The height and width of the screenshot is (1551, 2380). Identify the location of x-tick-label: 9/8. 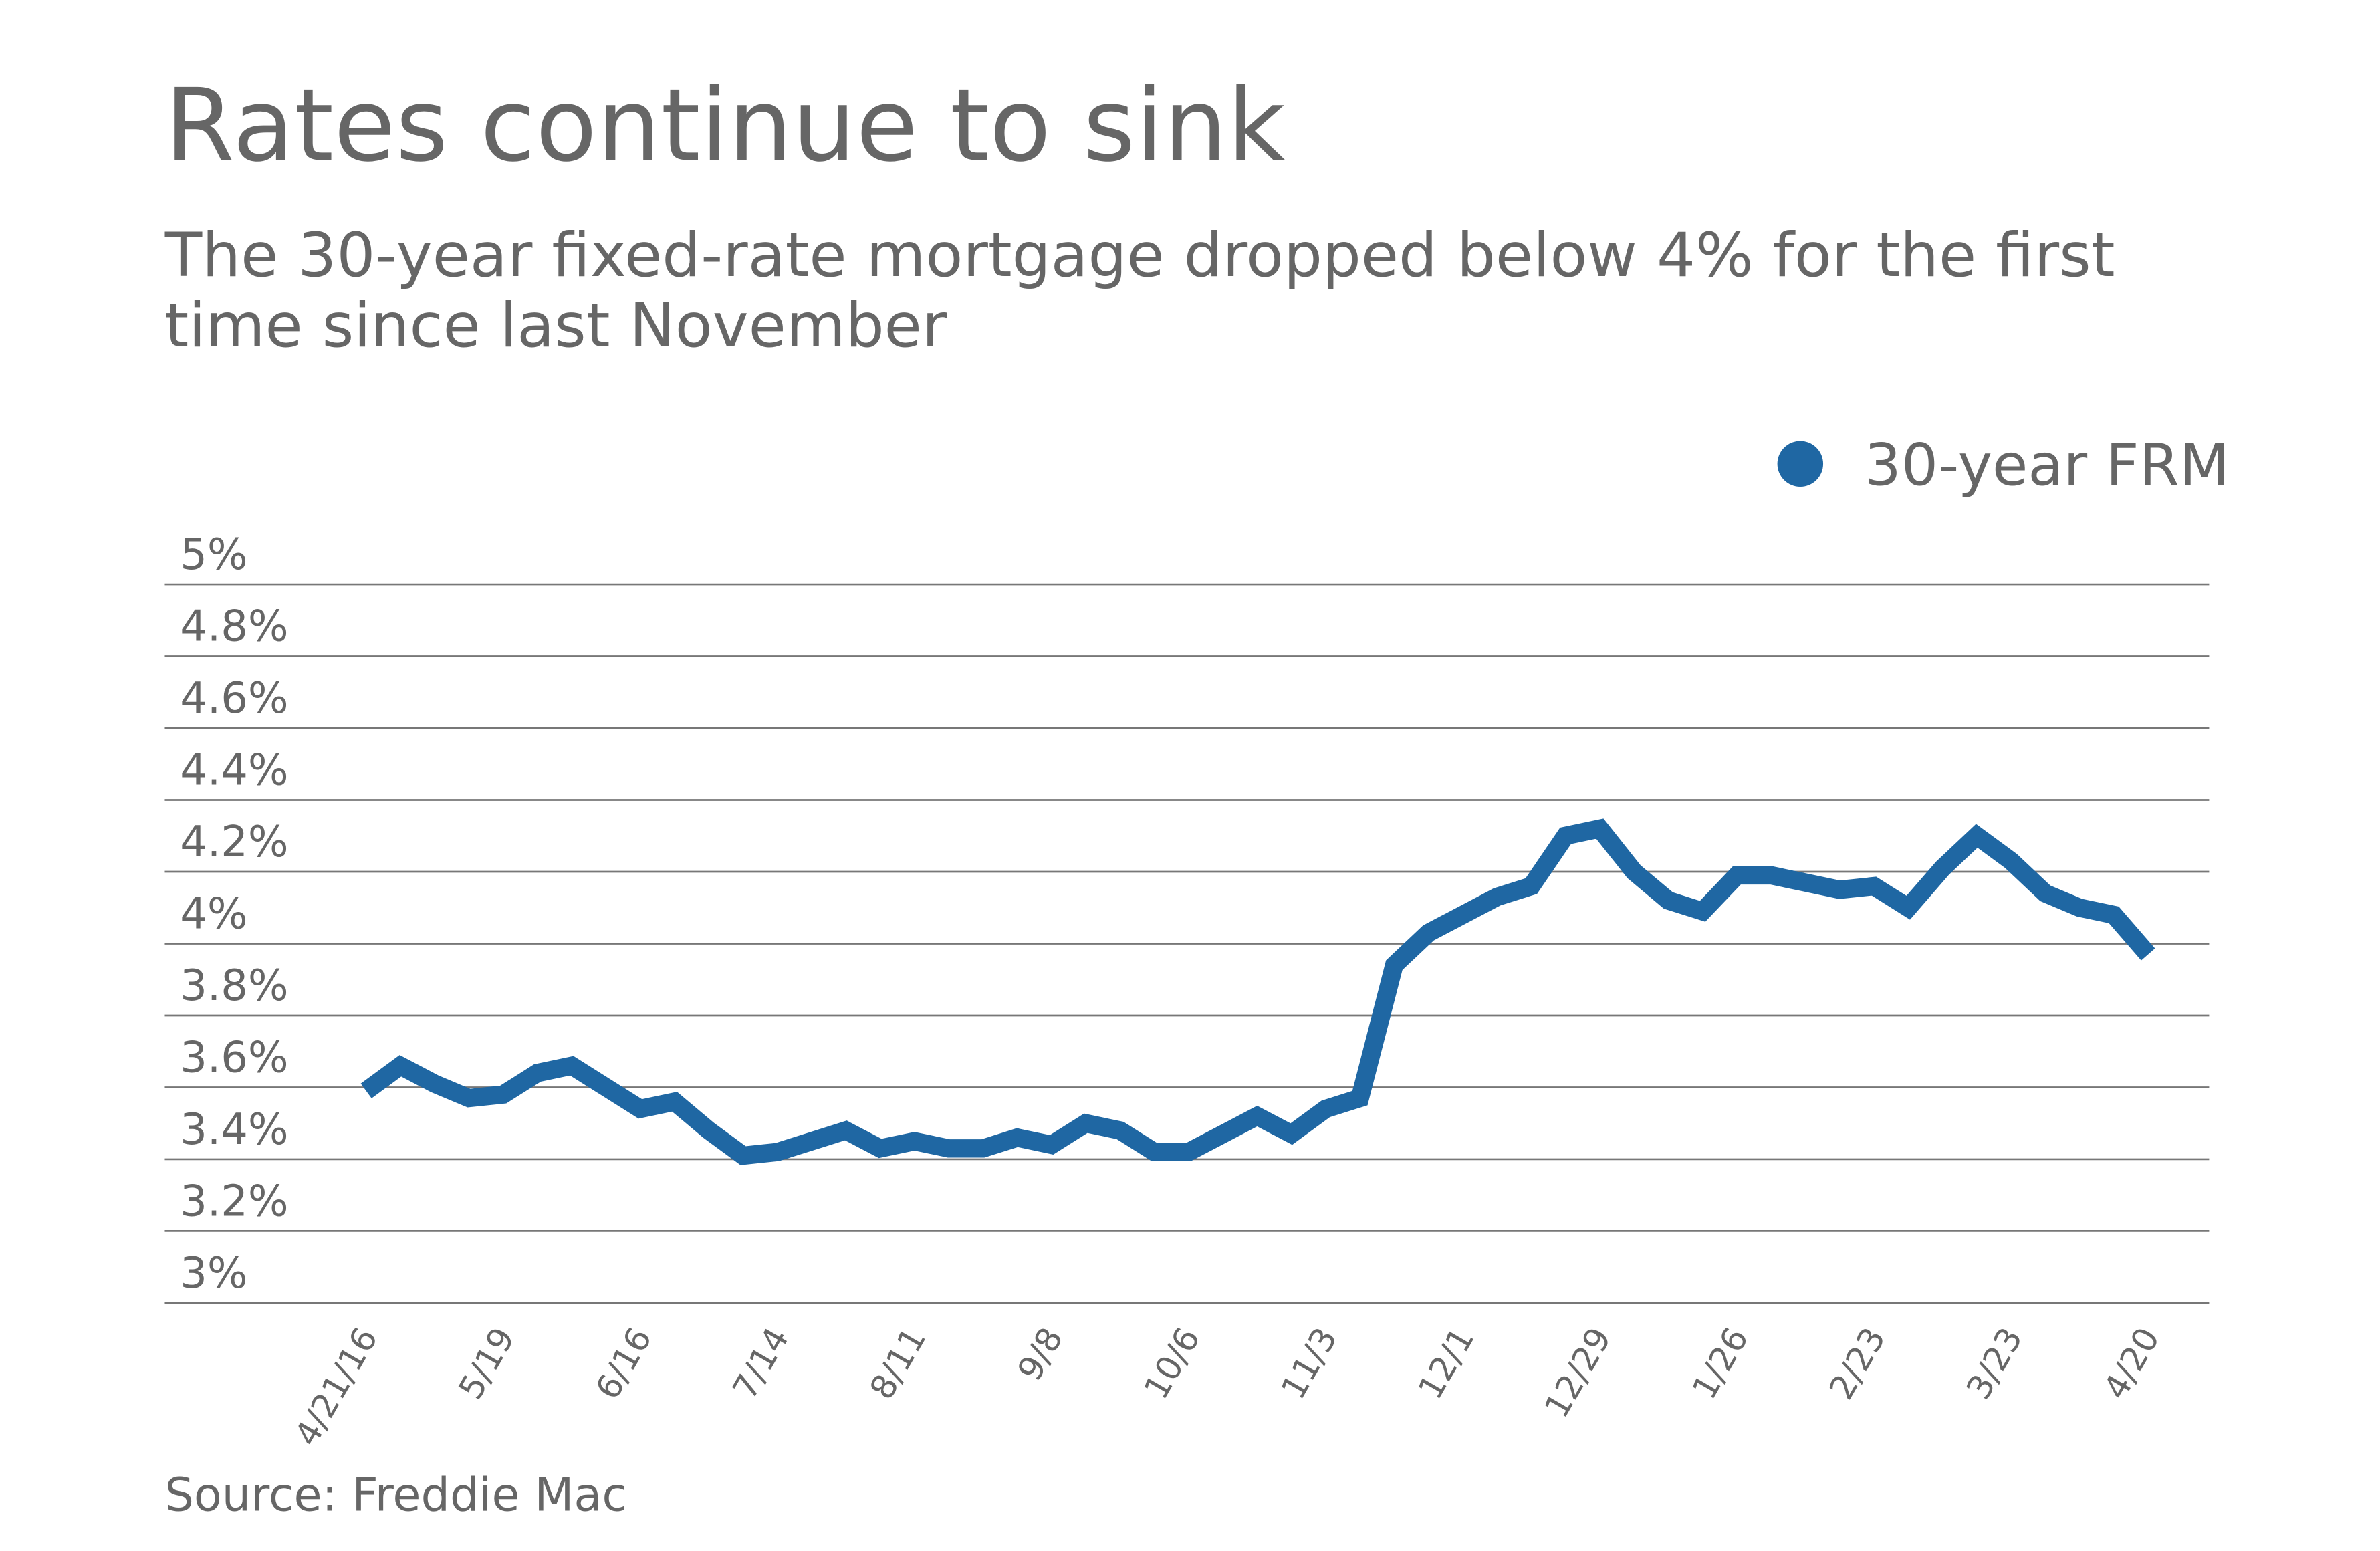
(1039, 1354).